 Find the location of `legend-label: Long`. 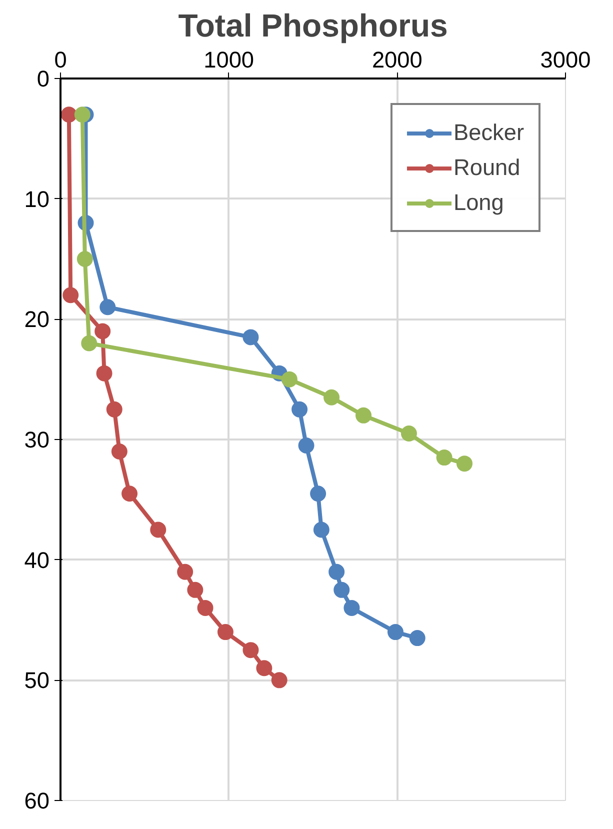

legend-label: Long is located at coordinates (478, 202).